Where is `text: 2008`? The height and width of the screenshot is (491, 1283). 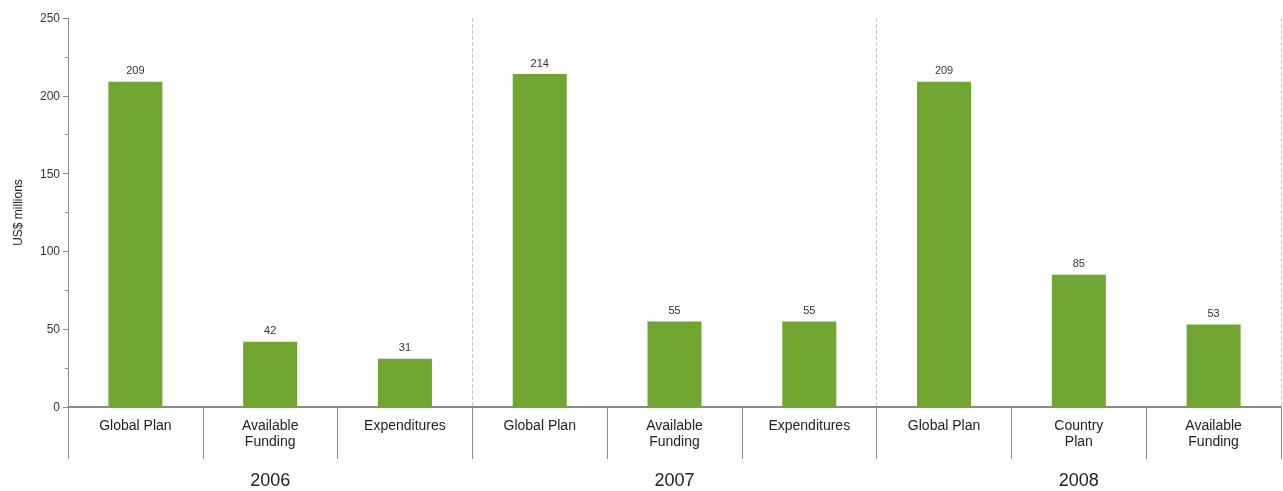 text: 2008 is located at coordinates (1078, 480).